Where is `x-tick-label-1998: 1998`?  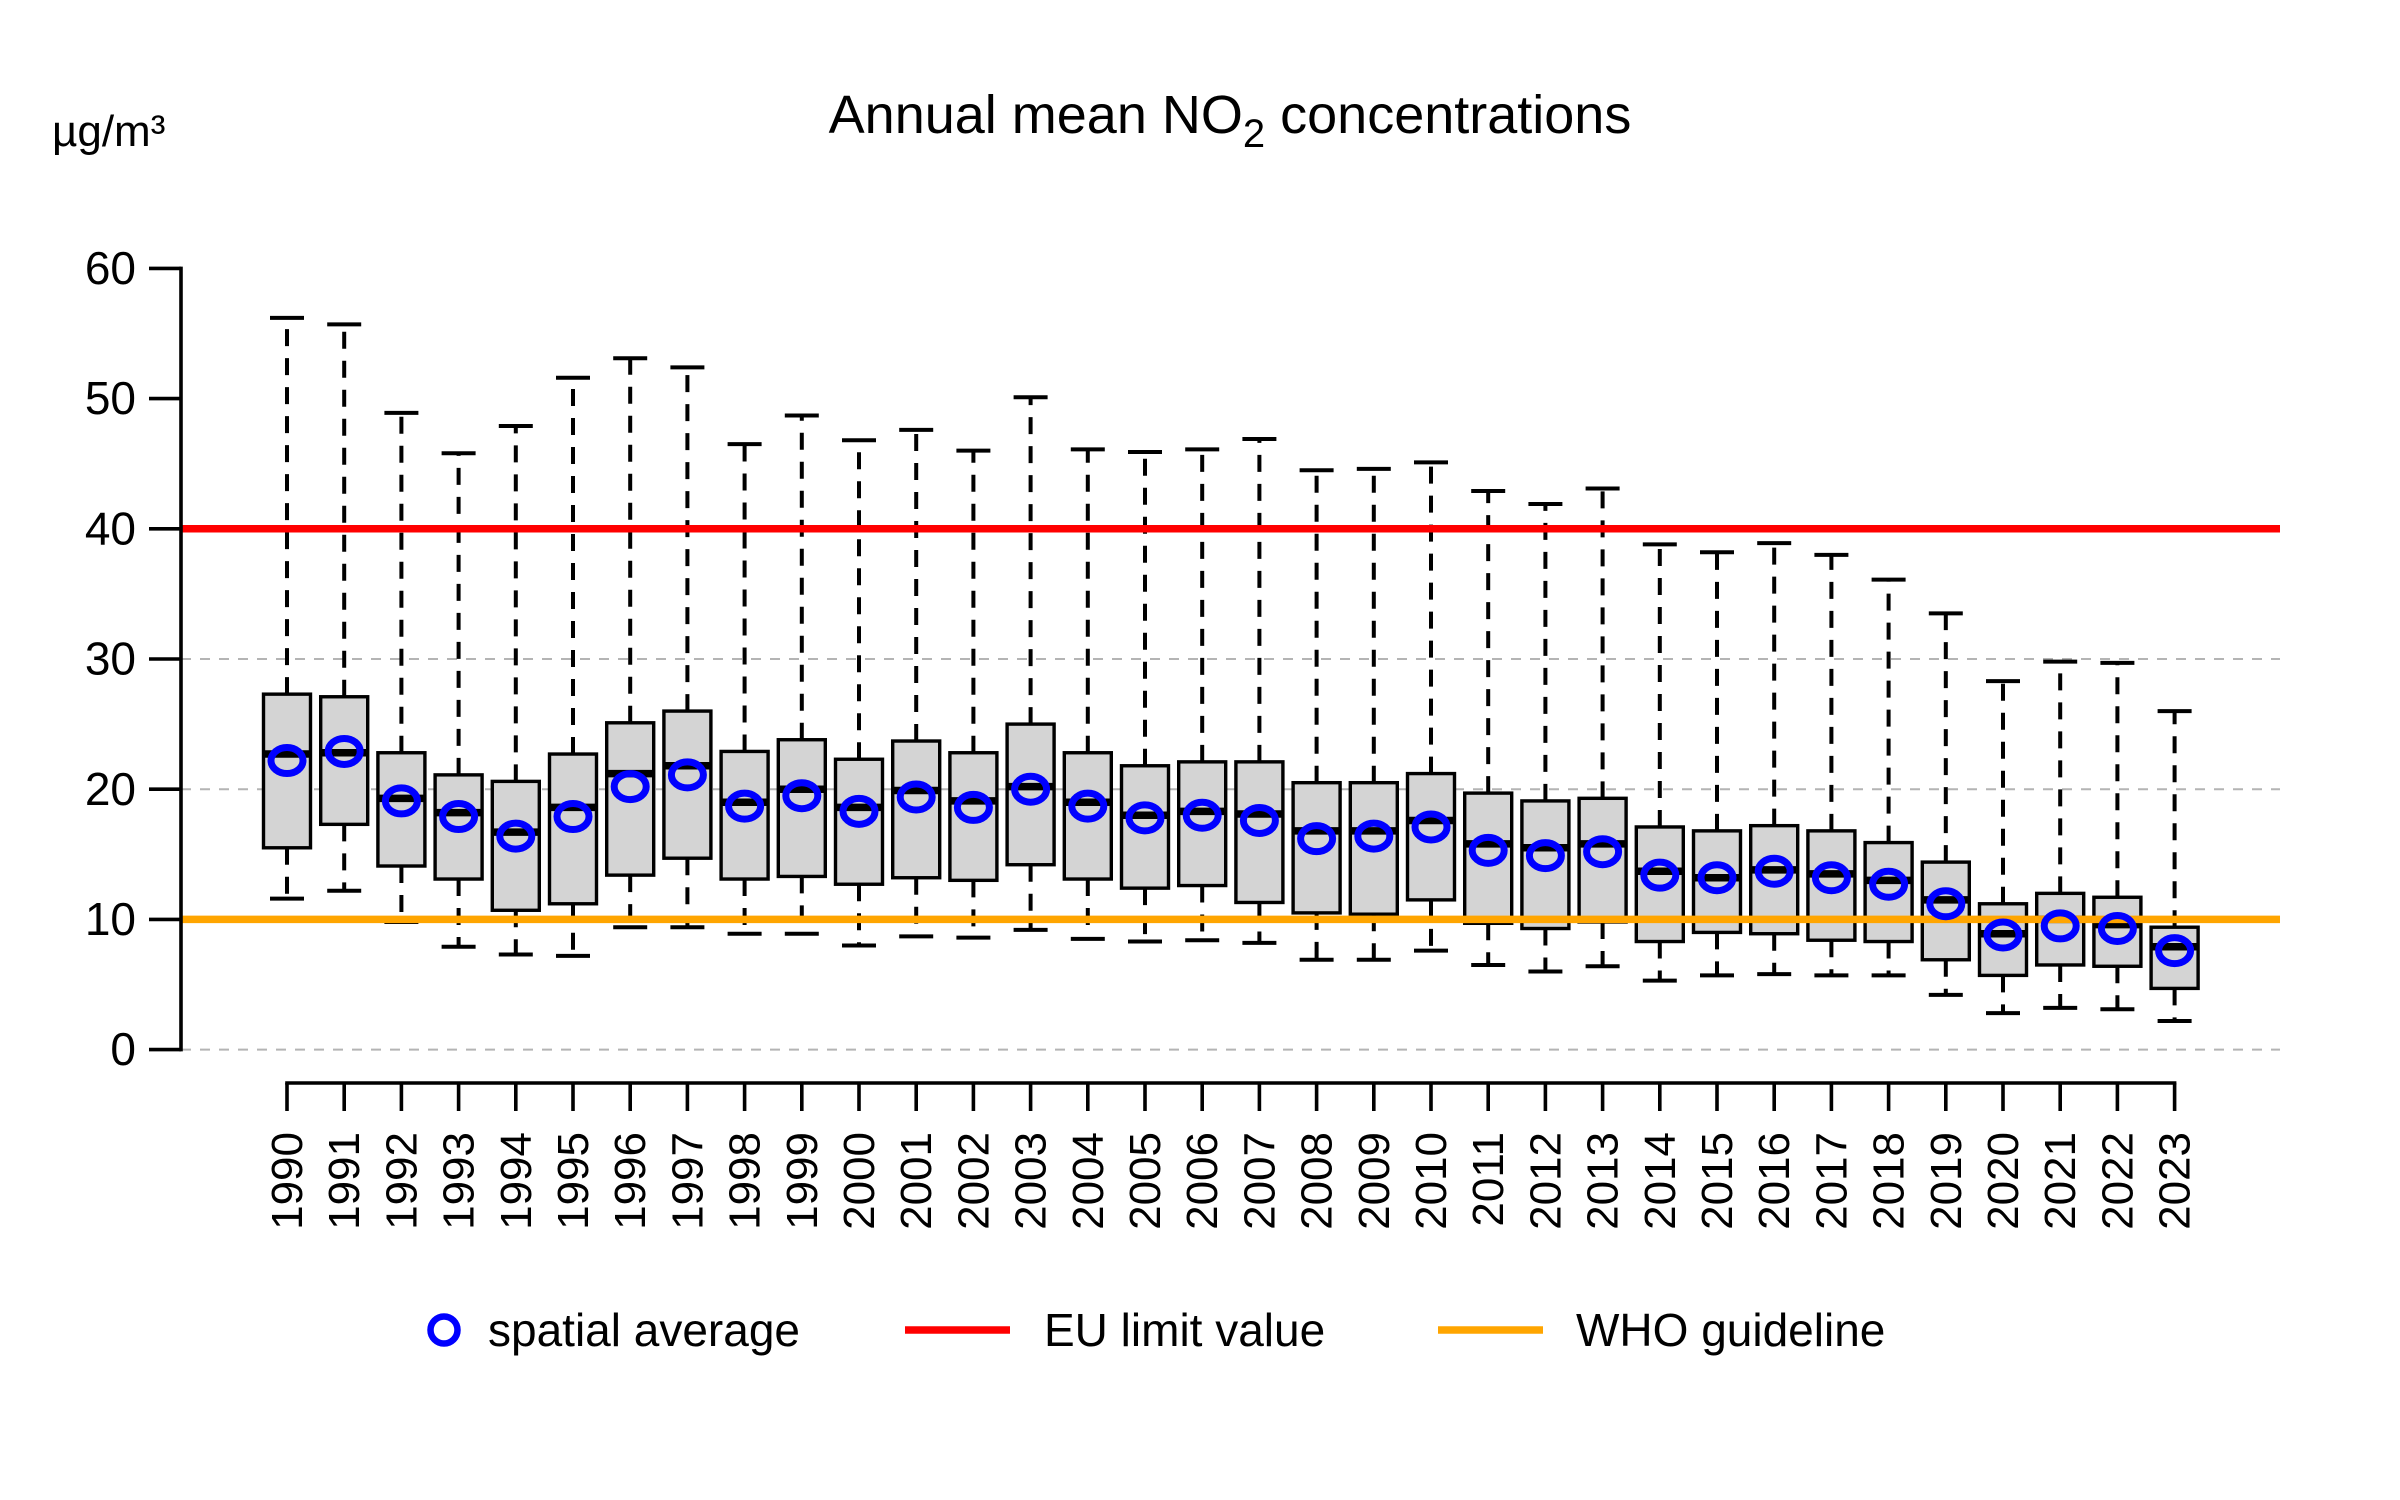 x-tick-label-1998: 1998 is located at coordinates (745, 1181).